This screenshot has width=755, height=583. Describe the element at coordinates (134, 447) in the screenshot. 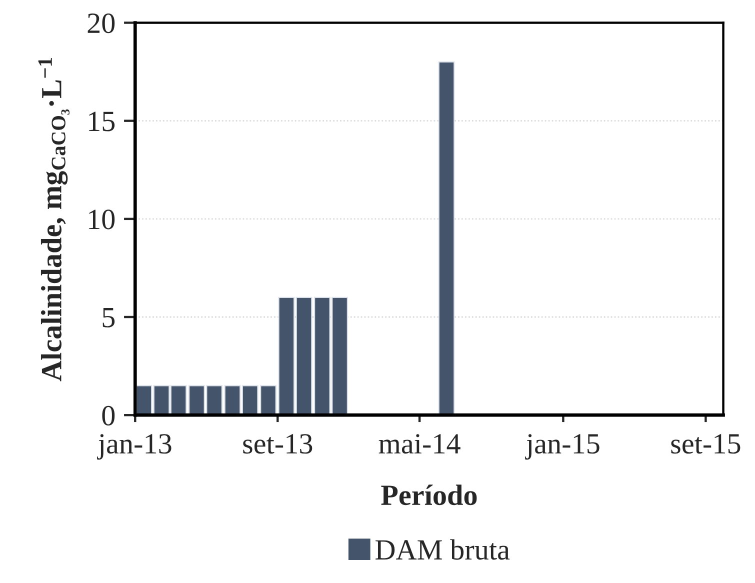

I see `x-tick-label: jan-13` at that location.